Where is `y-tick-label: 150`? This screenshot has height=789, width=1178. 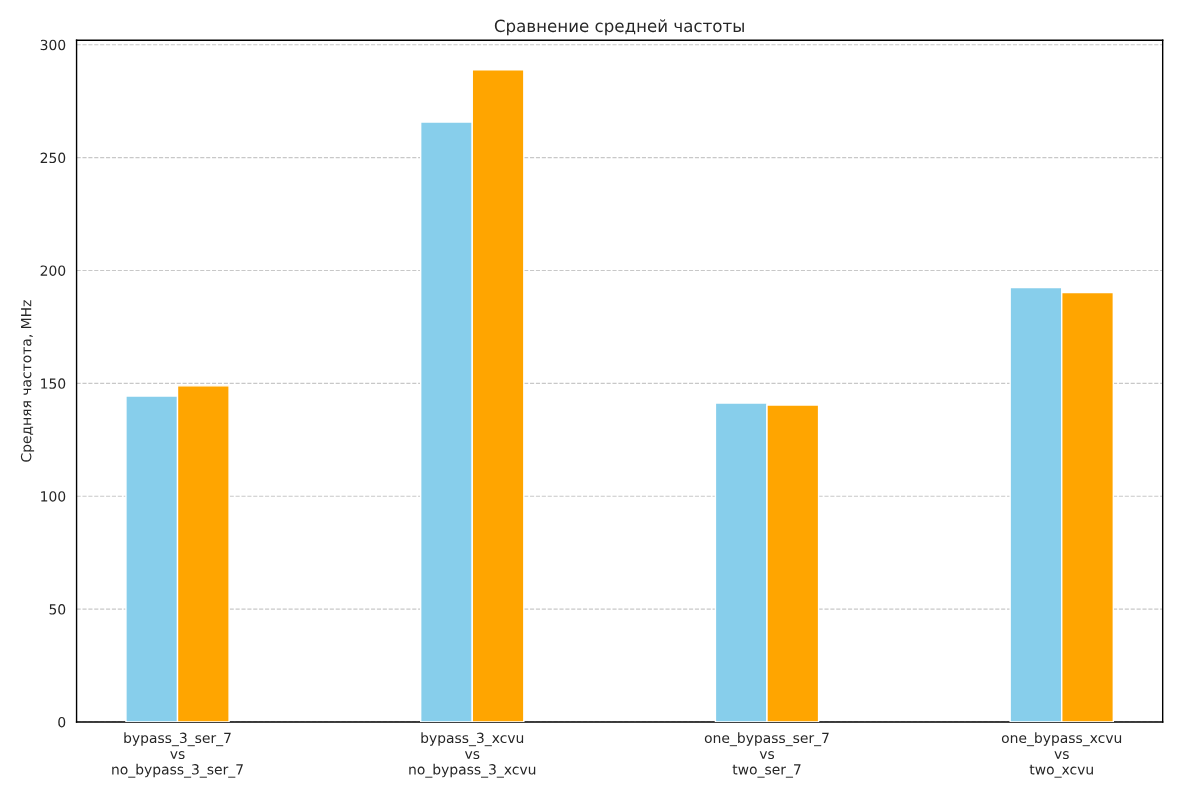 y-tick-label: 150 is located at coordinates (53, 383).